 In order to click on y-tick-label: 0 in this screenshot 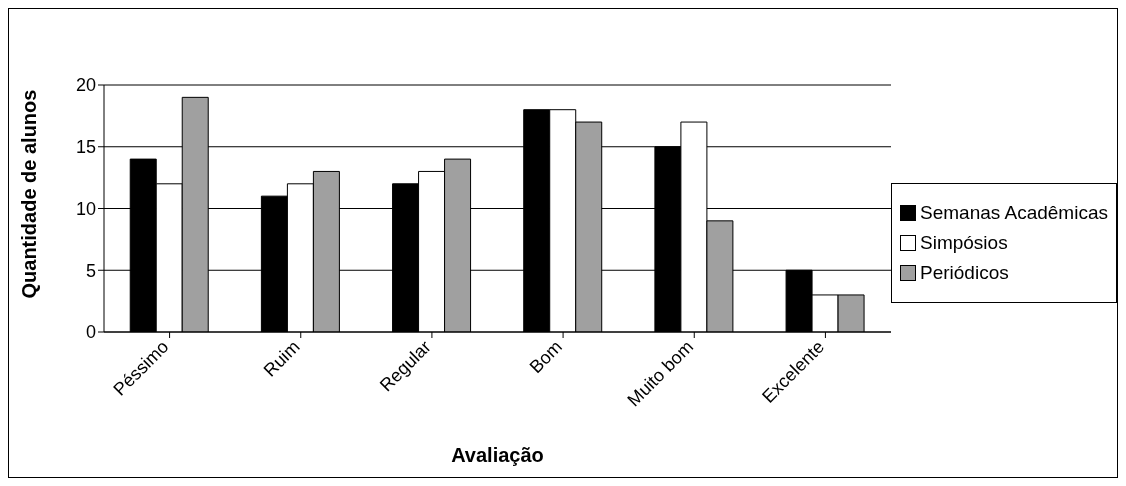, I will do `click(90, 332)`.